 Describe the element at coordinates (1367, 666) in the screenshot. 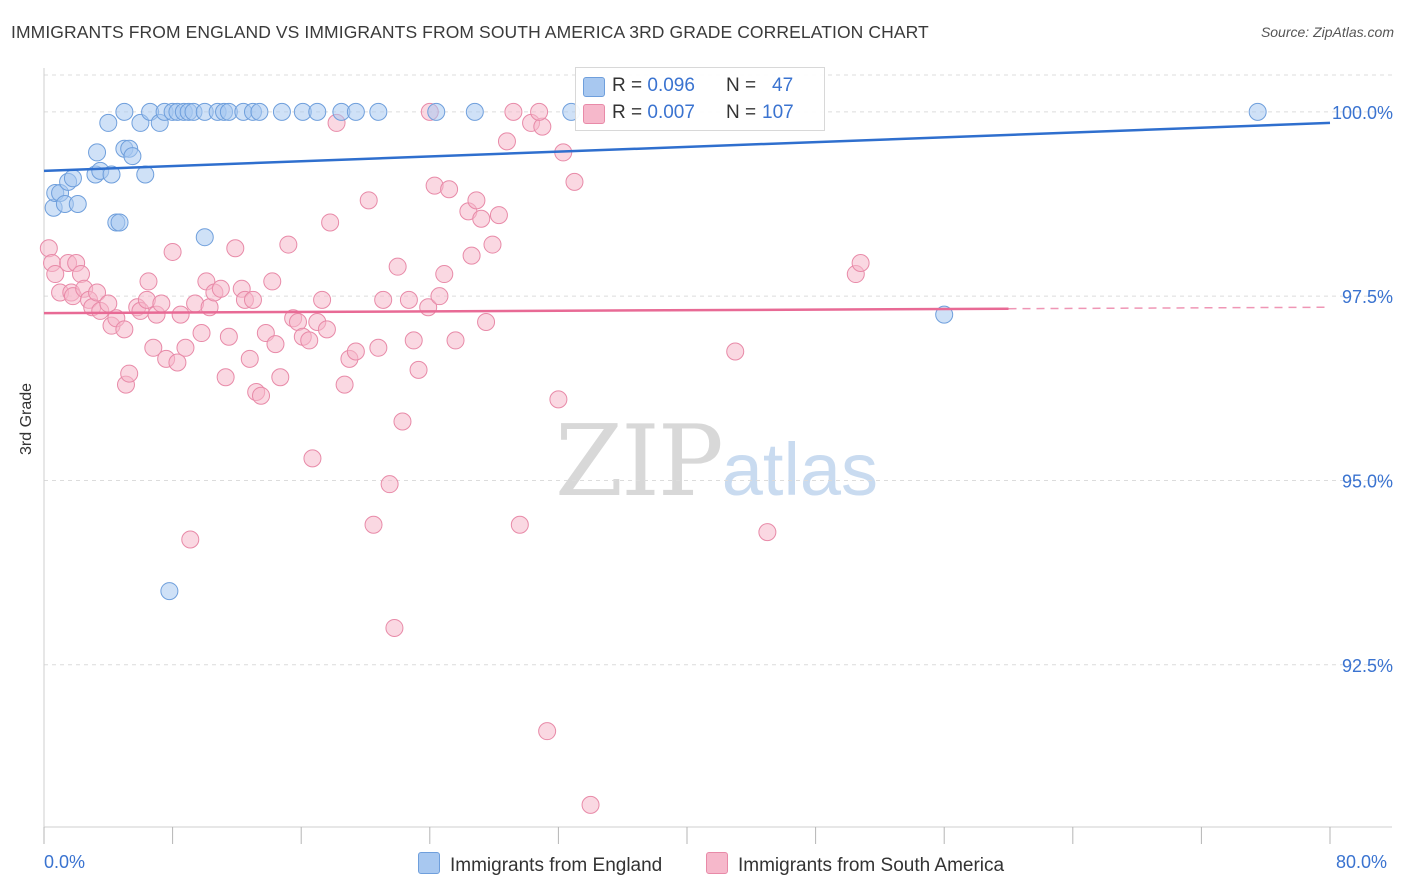

I see `y-tick-label: 92.5%` at that location.